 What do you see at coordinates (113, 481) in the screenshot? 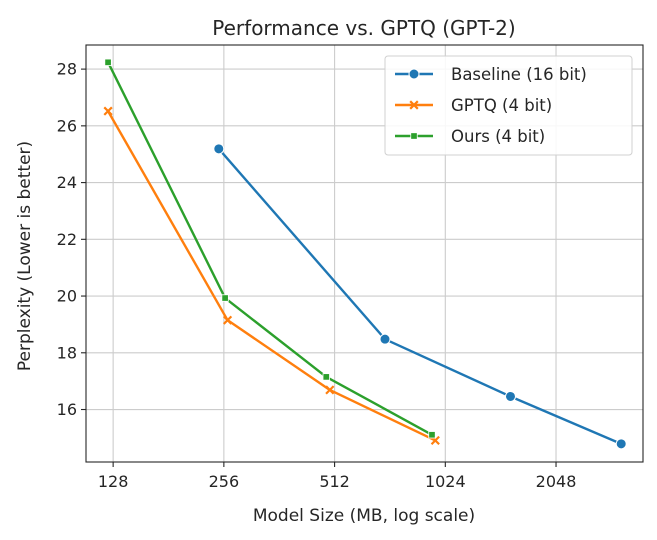
I see `x-tick-label: 128` at bounding box center [113, 481].